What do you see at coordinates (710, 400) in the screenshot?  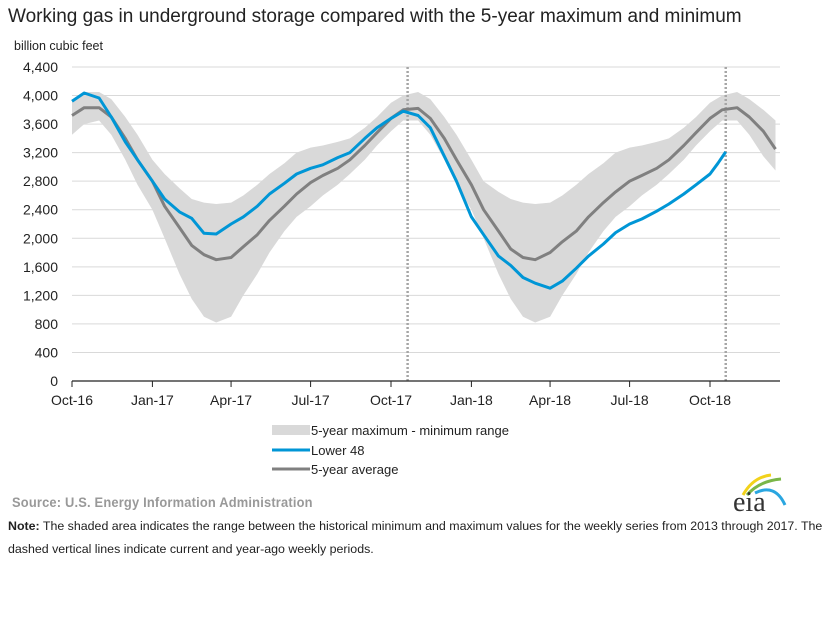 I see `x-tick-label: Oct-18` at bounding box center [710, 400].